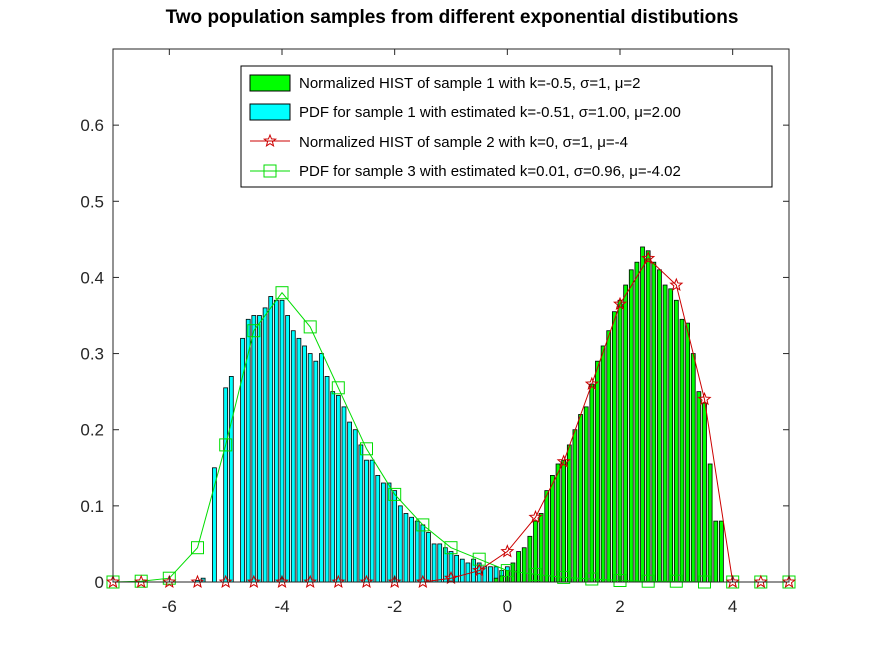 The width and height of the screenshot is (872, 654). Describe the element at coordinates (506, 126) in the screenshot. I see `legend-box` at that location.